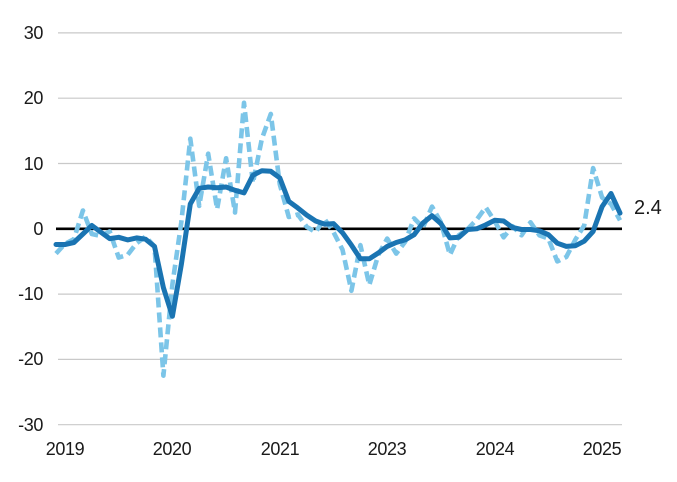 Image resolution: width=677 pixels, height=482 pixels. I want to click on y-tick-label: -20, so click(30, 359).